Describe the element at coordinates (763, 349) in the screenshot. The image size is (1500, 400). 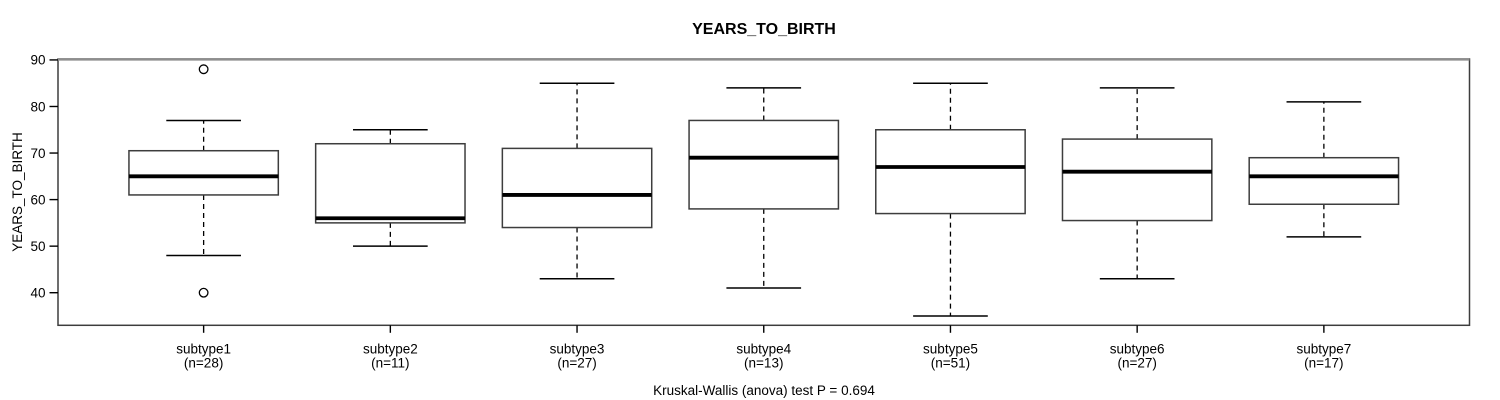
I see `x-tick-label: subtype4` at that location.